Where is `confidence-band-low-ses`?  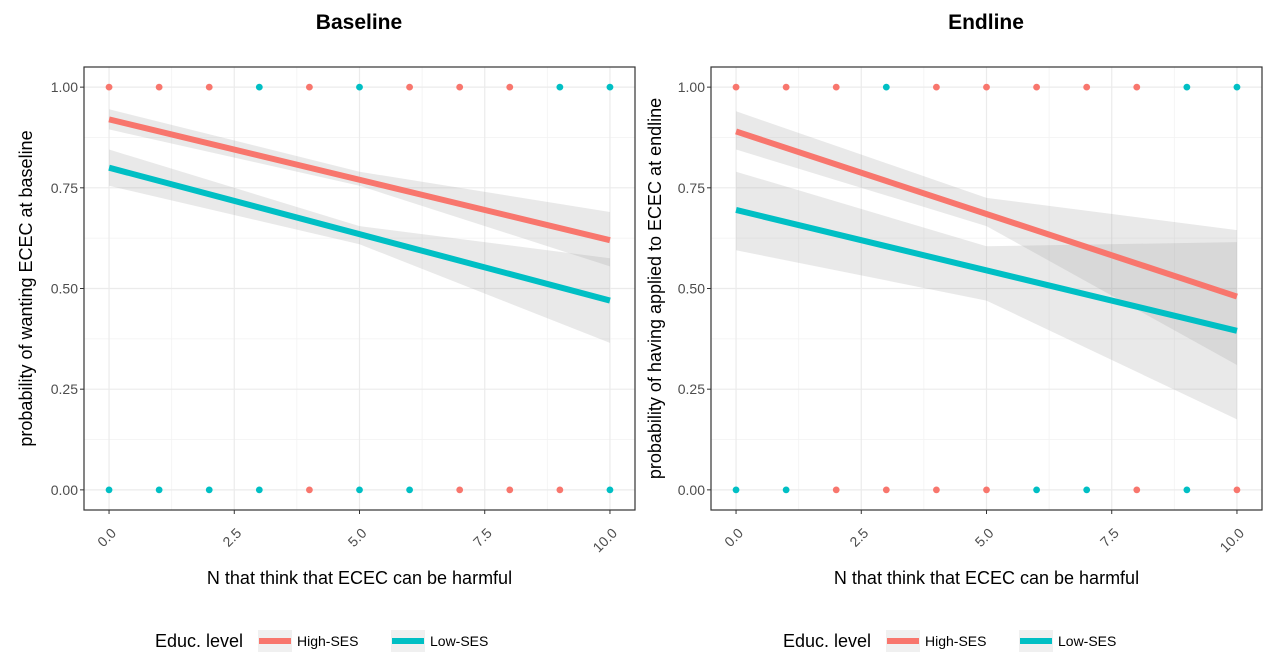 confidence-band-low-ses is located at coordinates (986, 295).